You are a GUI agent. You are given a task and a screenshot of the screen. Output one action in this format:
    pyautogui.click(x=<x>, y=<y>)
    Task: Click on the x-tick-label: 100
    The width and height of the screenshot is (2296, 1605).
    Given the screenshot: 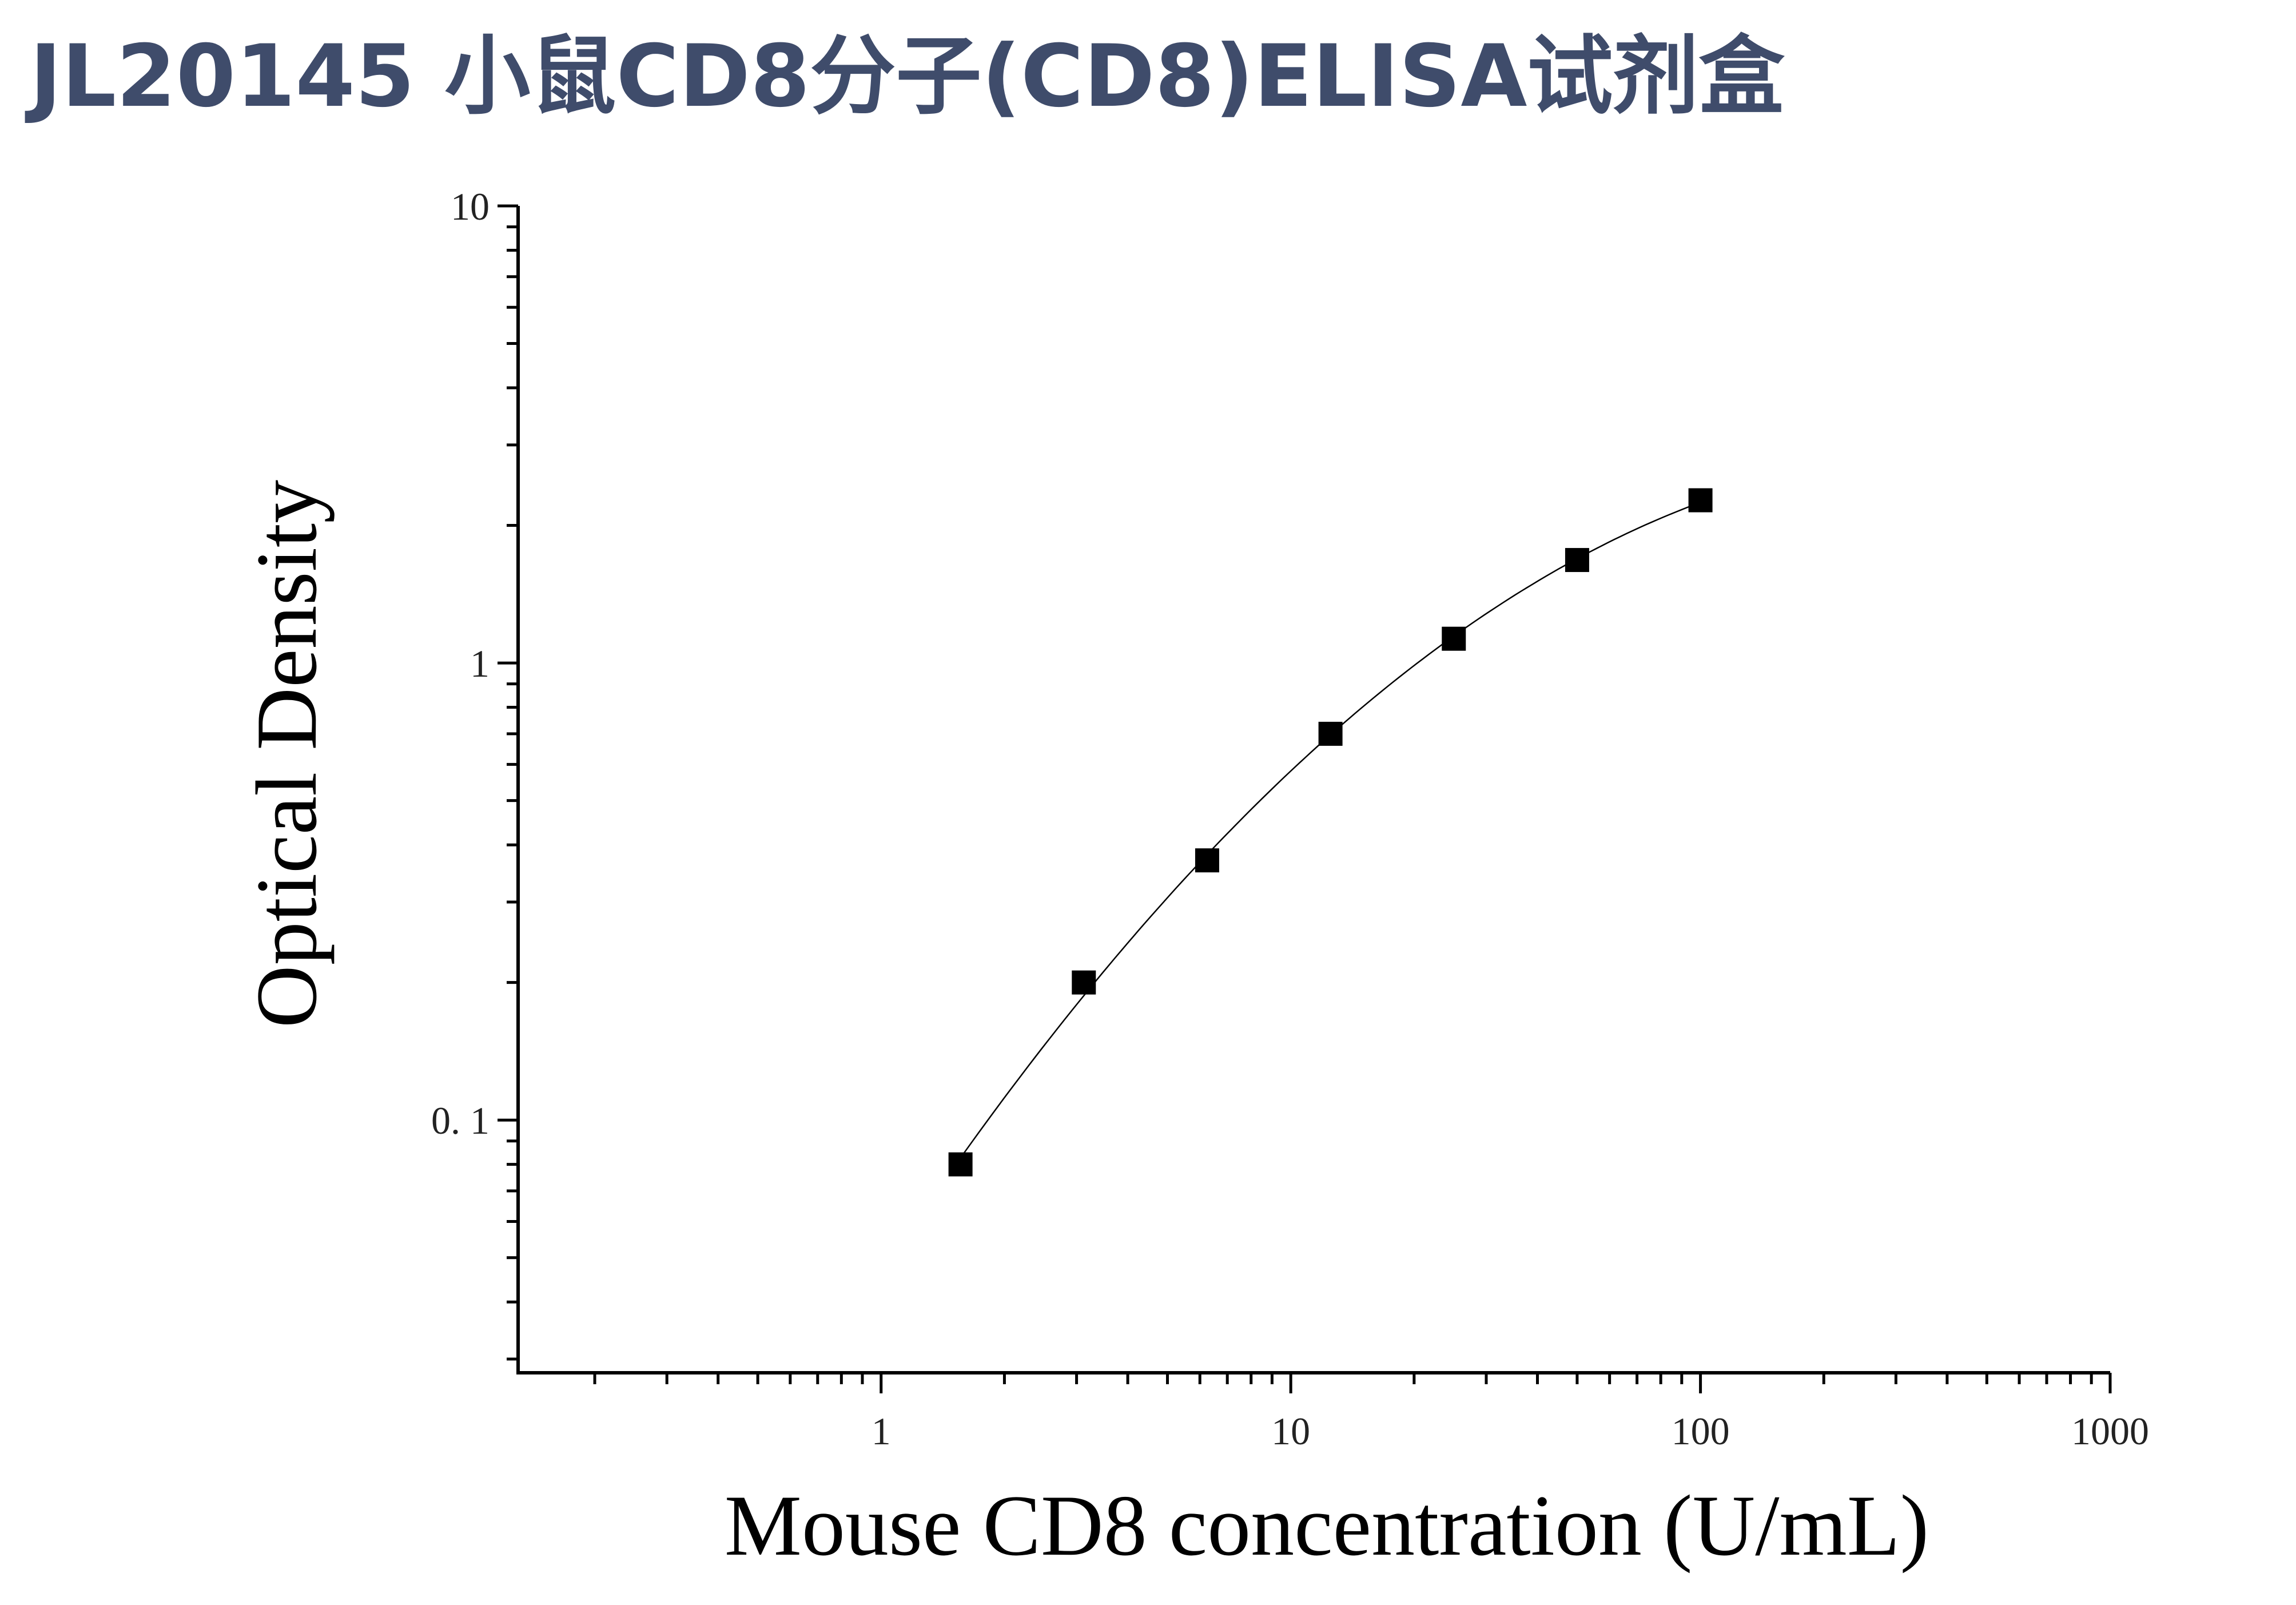 What is the action you would take?
    pyautogui.click(x=1701, y=1431)
    